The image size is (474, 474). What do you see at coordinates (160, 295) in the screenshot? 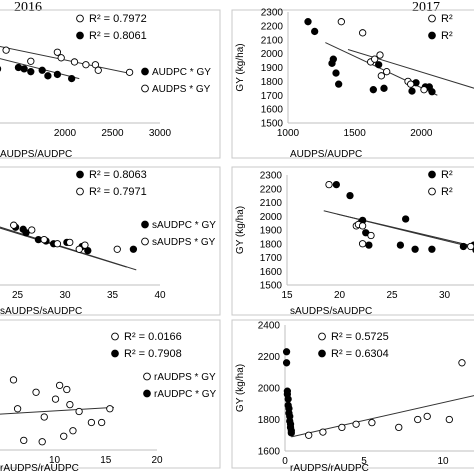
I see `x-tick-label: 40` at bounding box center [160, 295].